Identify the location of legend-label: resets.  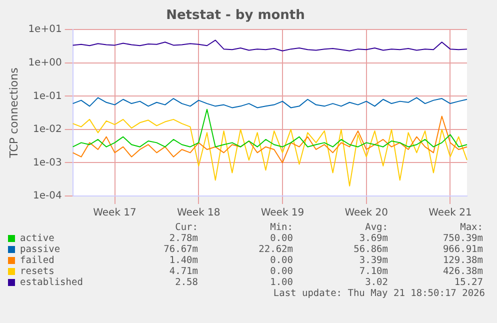
(37, 271).